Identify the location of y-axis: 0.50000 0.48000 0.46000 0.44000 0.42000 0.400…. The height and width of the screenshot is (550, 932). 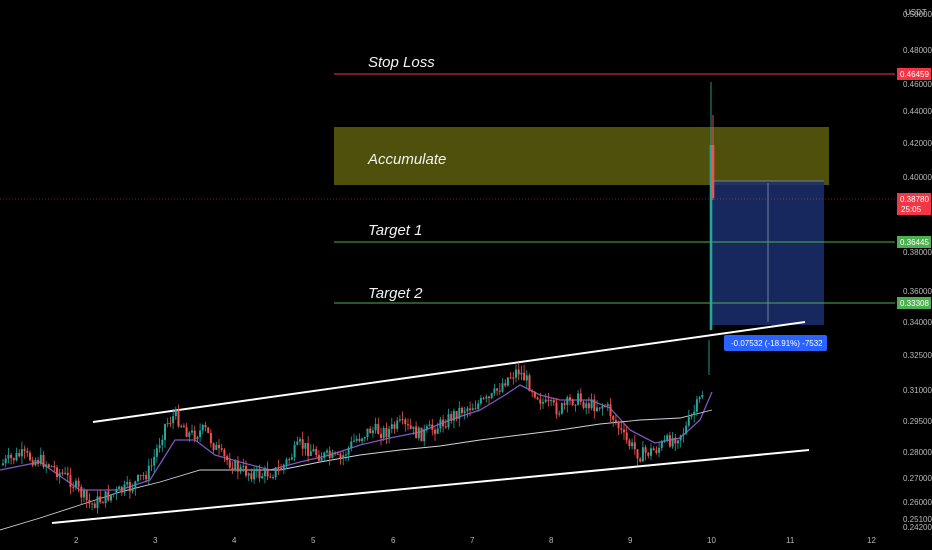
(917, 271).